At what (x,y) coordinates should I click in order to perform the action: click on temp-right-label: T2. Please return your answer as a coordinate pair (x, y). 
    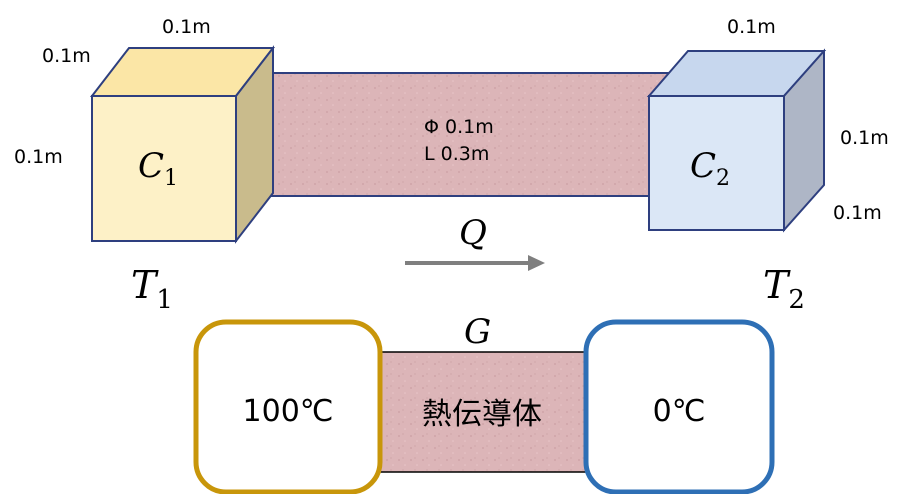
    Looking at the image, I should click on (784, 289).